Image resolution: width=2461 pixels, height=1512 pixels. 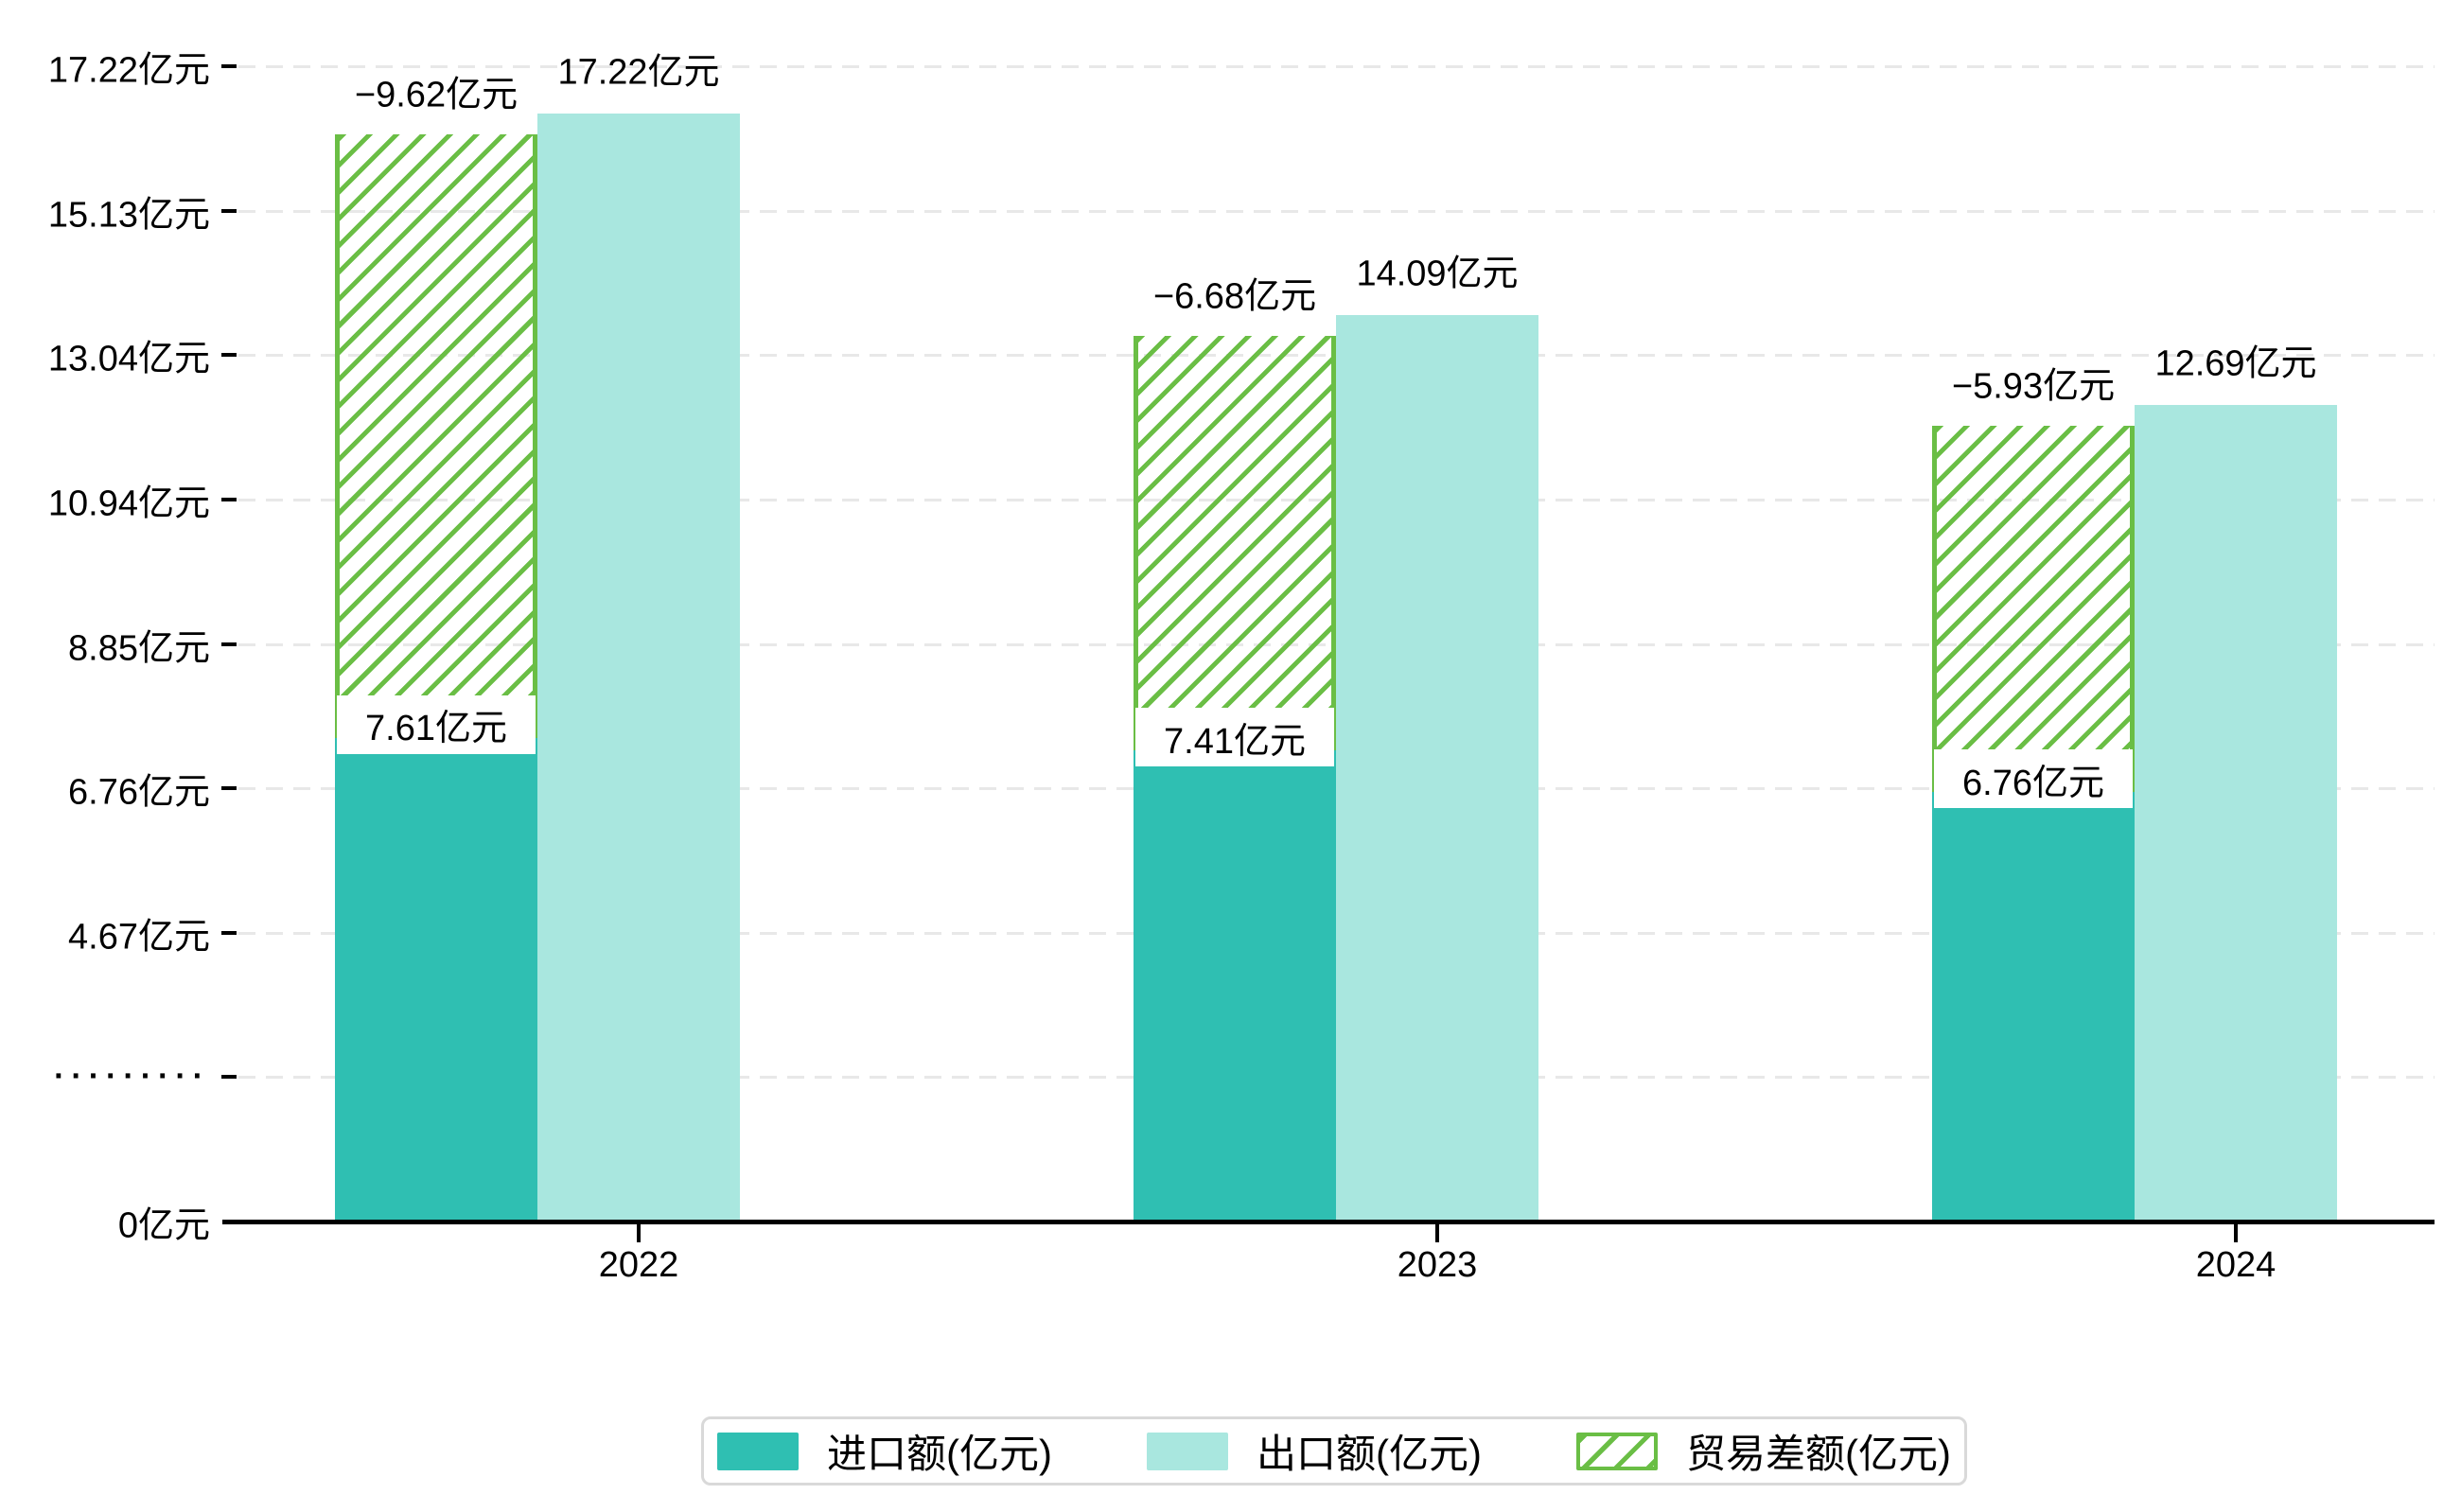 What do you see at coordinates (939, 1454) in the screenshot?
I see `legend-label-import: 进口额(亿元)` at bounding box center [939, 1454].